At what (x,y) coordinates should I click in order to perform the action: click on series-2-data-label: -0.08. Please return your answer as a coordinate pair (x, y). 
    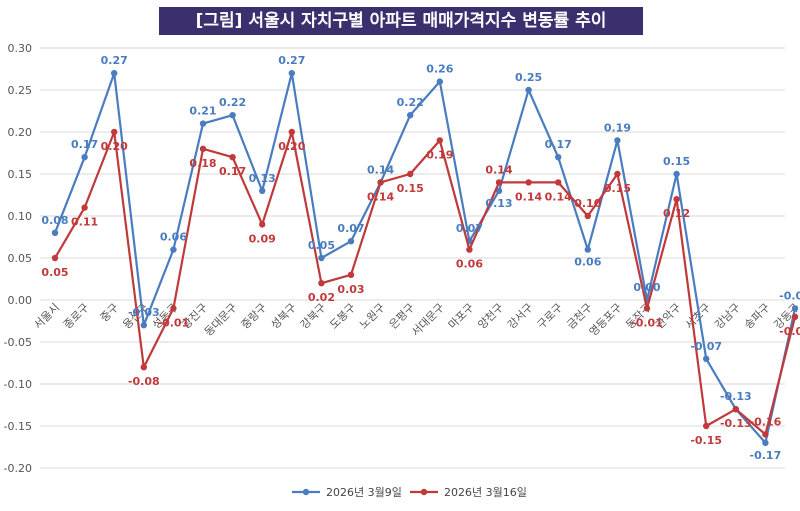
    Looking at the image, I should click on (144, 381).